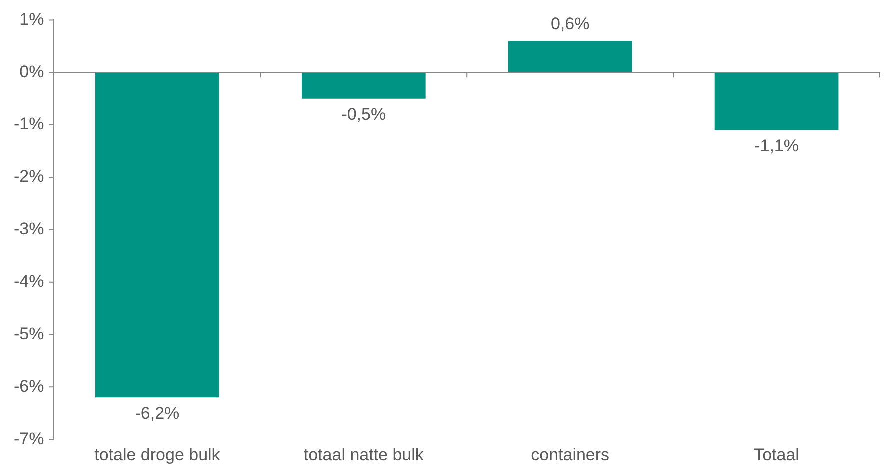  Describe the element at coordinates (570, 24) in the screenshot. I see `data-label: 0,6%` at that location.